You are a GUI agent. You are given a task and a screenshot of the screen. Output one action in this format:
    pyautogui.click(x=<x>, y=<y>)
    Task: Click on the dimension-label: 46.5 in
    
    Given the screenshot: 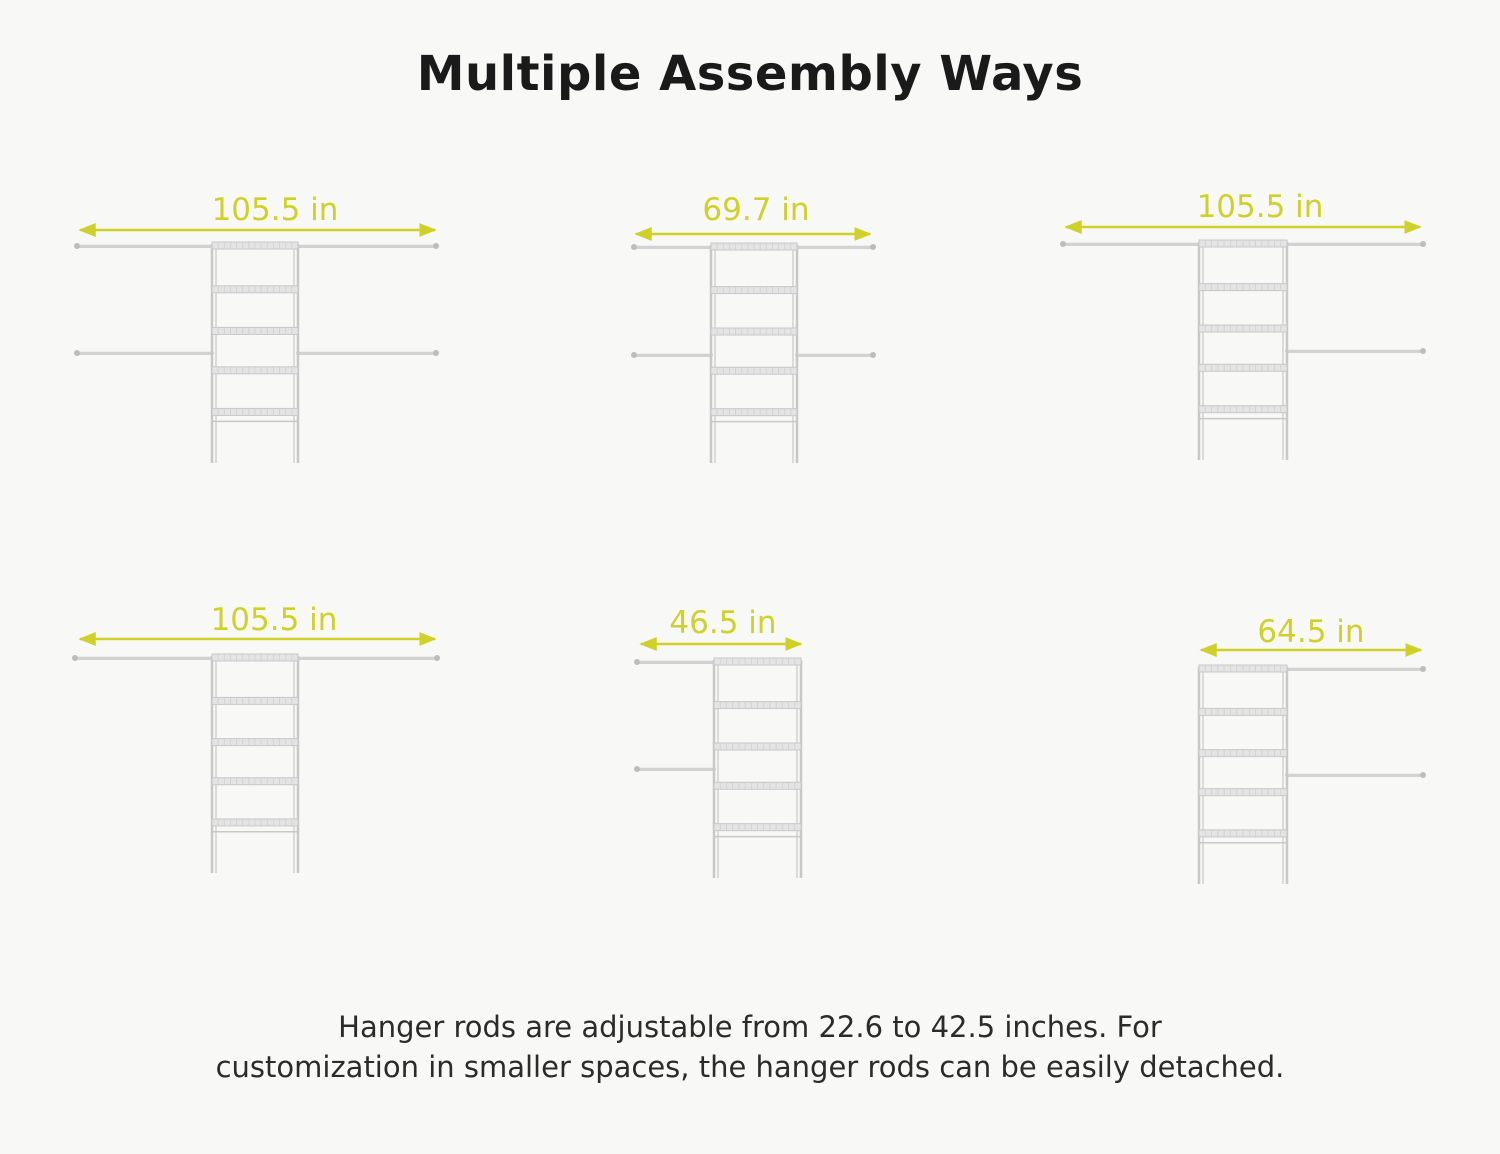 What is the action you would take?
    pyautogui.click(x=722, y=623)
    